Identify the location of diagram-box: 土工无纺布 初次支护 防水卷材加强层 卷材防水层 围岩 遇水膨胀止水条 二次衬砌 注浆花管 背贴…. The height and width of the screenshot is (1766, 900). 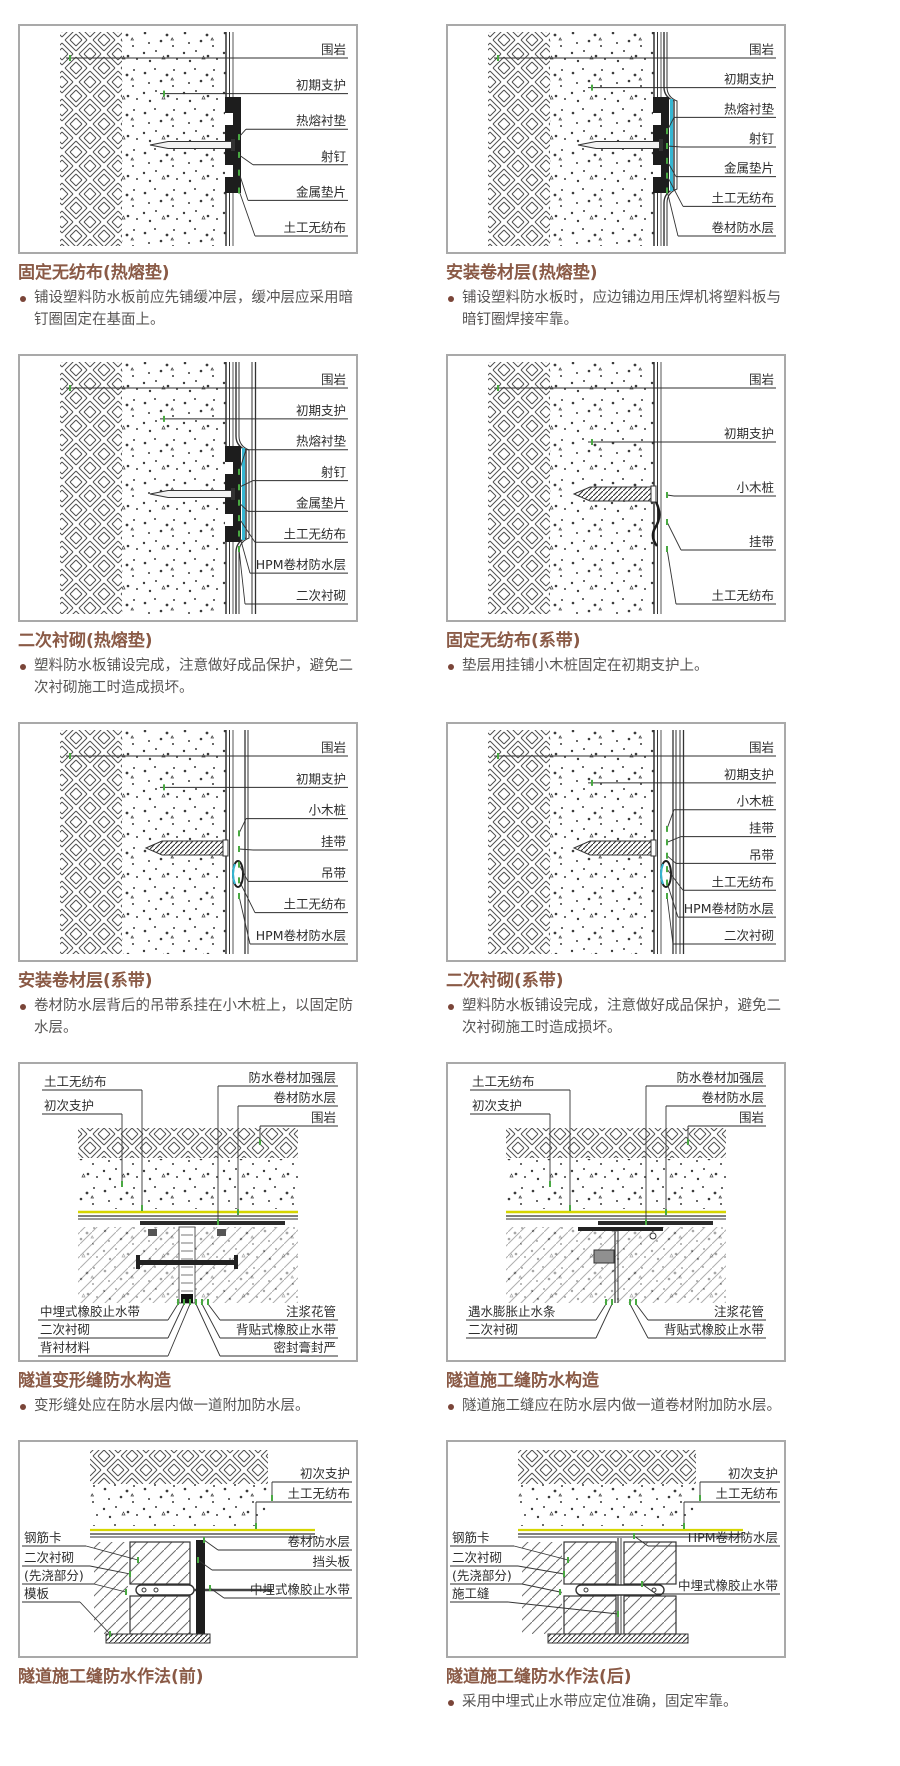
(616, 1211).